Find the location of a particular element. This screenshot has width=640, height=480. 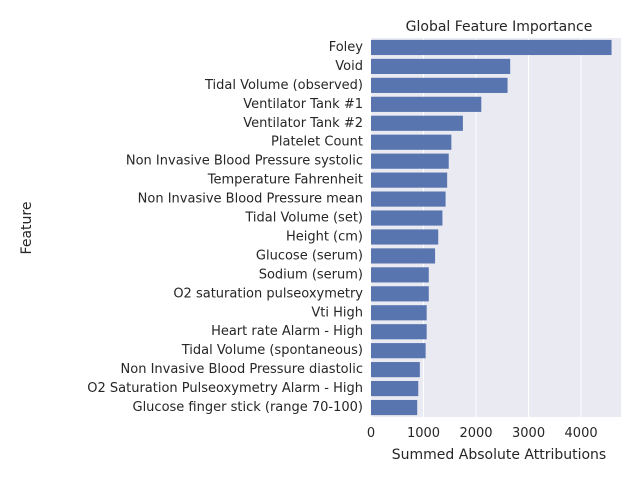

x-tick-labels: 0 1000 2000 3000 4000 is located at coordinates (482, 433).